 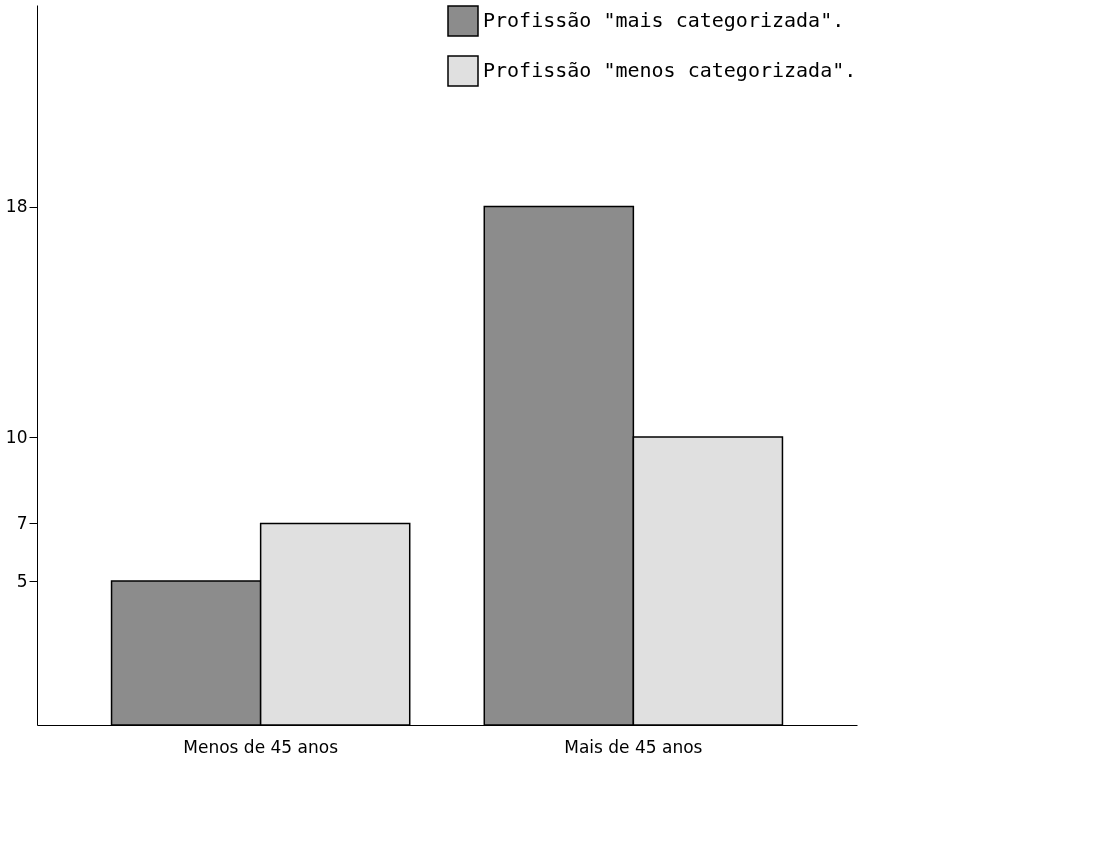 What do you see at coordinates (664, 20) in the screenshot?
I see `legend-label: Profissão "mais categorizada".` at bounding box center [664, 20].